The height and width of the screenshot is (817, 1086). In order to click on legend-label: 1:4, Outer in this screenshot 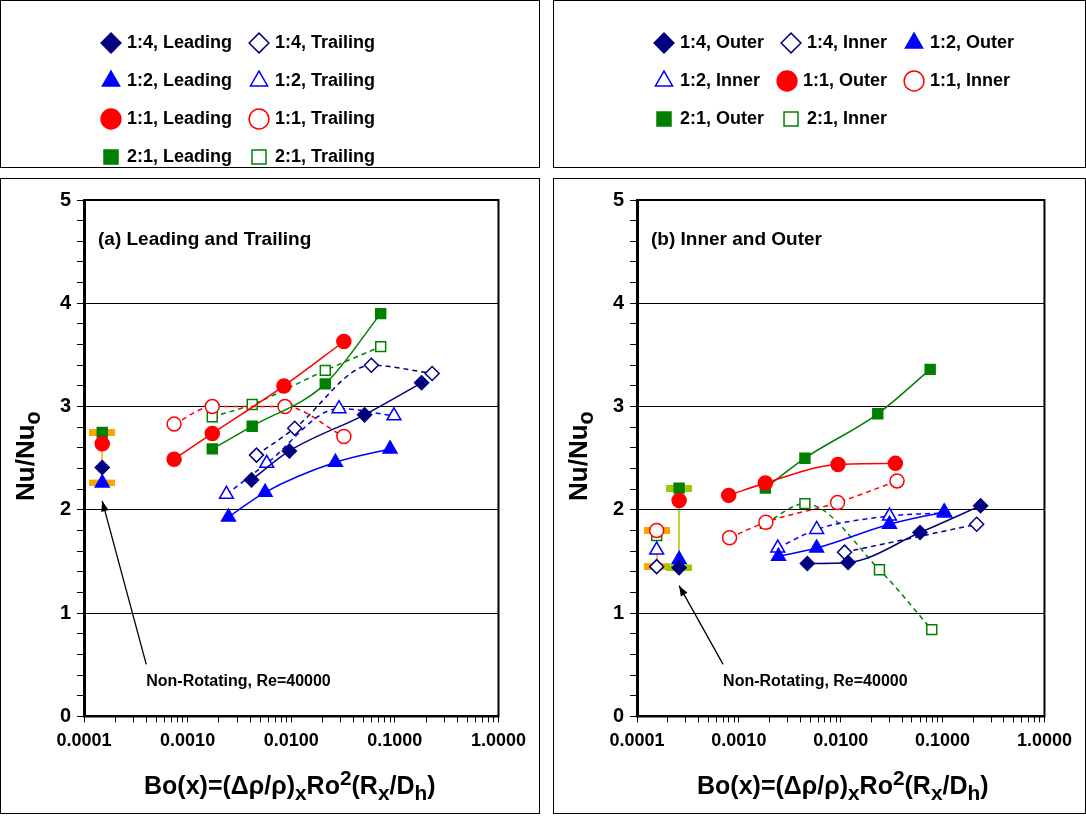, I will do `click(722, 41)`.